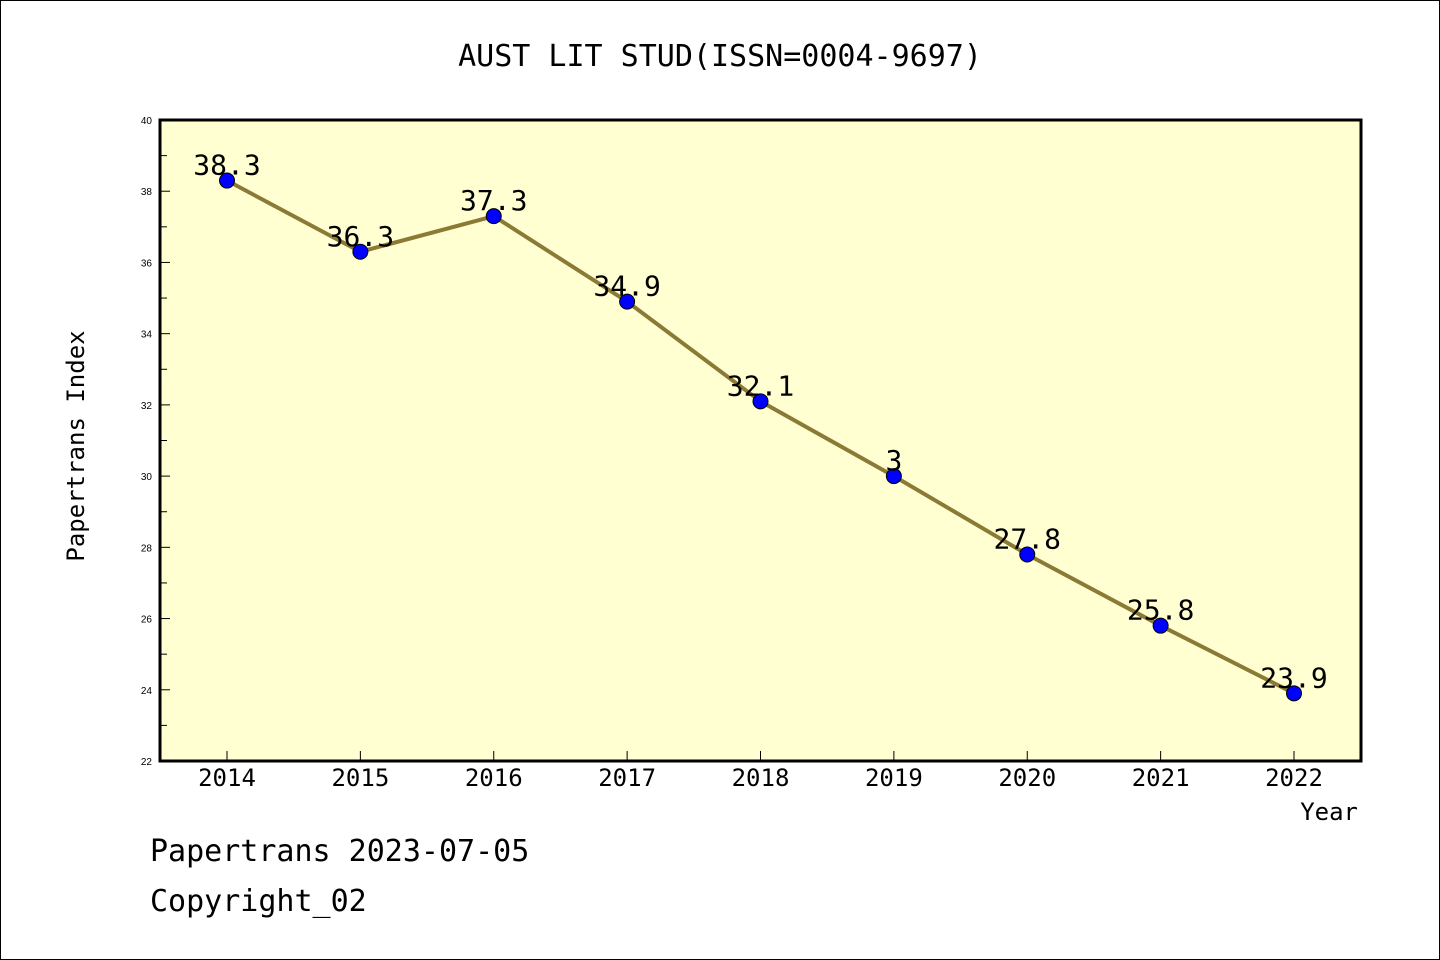  I want to click on x-tick-label: 2017, so click(627, 778).